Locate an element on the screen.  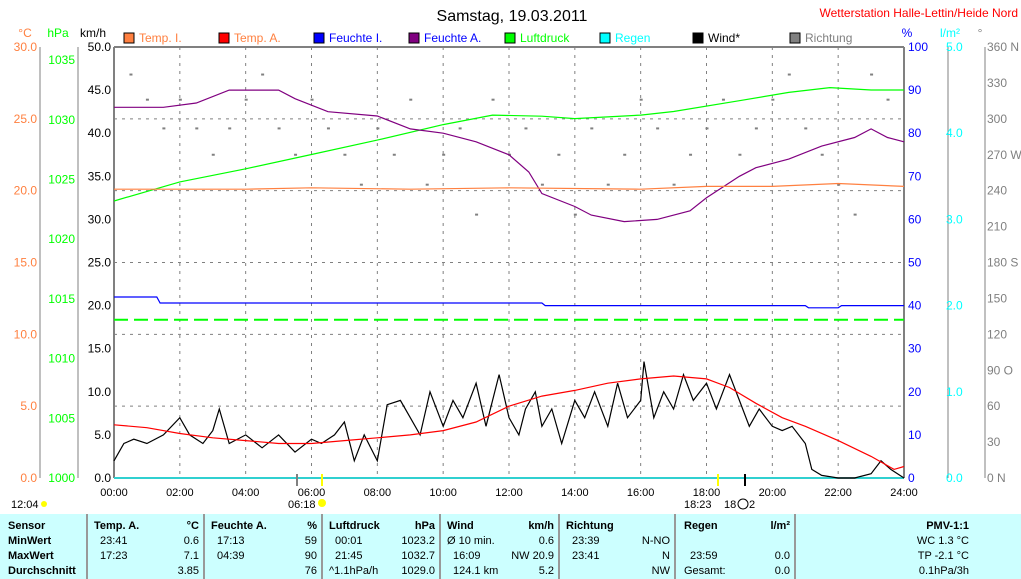
moon-phase-icon is located at coordinates (743, 504).